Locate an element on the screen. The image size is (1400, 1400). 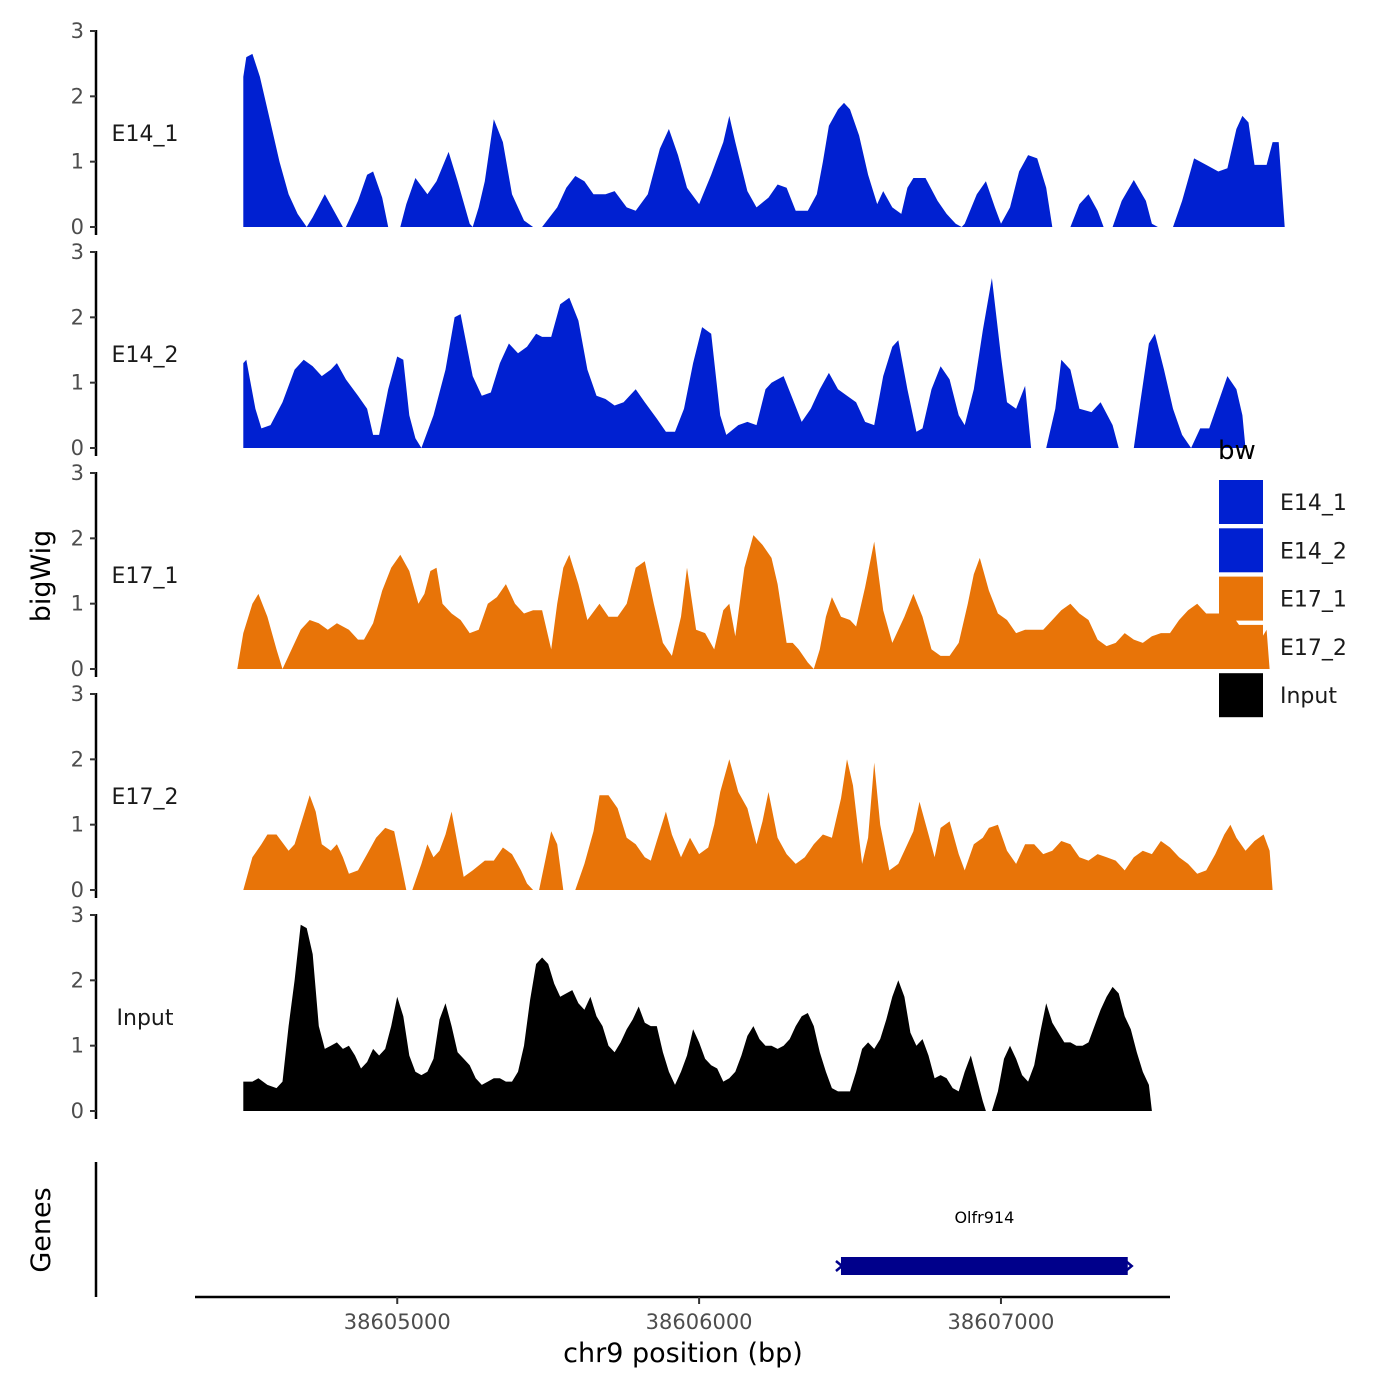
gene-models: Olfr914 is located at coordinates (984, 1241).